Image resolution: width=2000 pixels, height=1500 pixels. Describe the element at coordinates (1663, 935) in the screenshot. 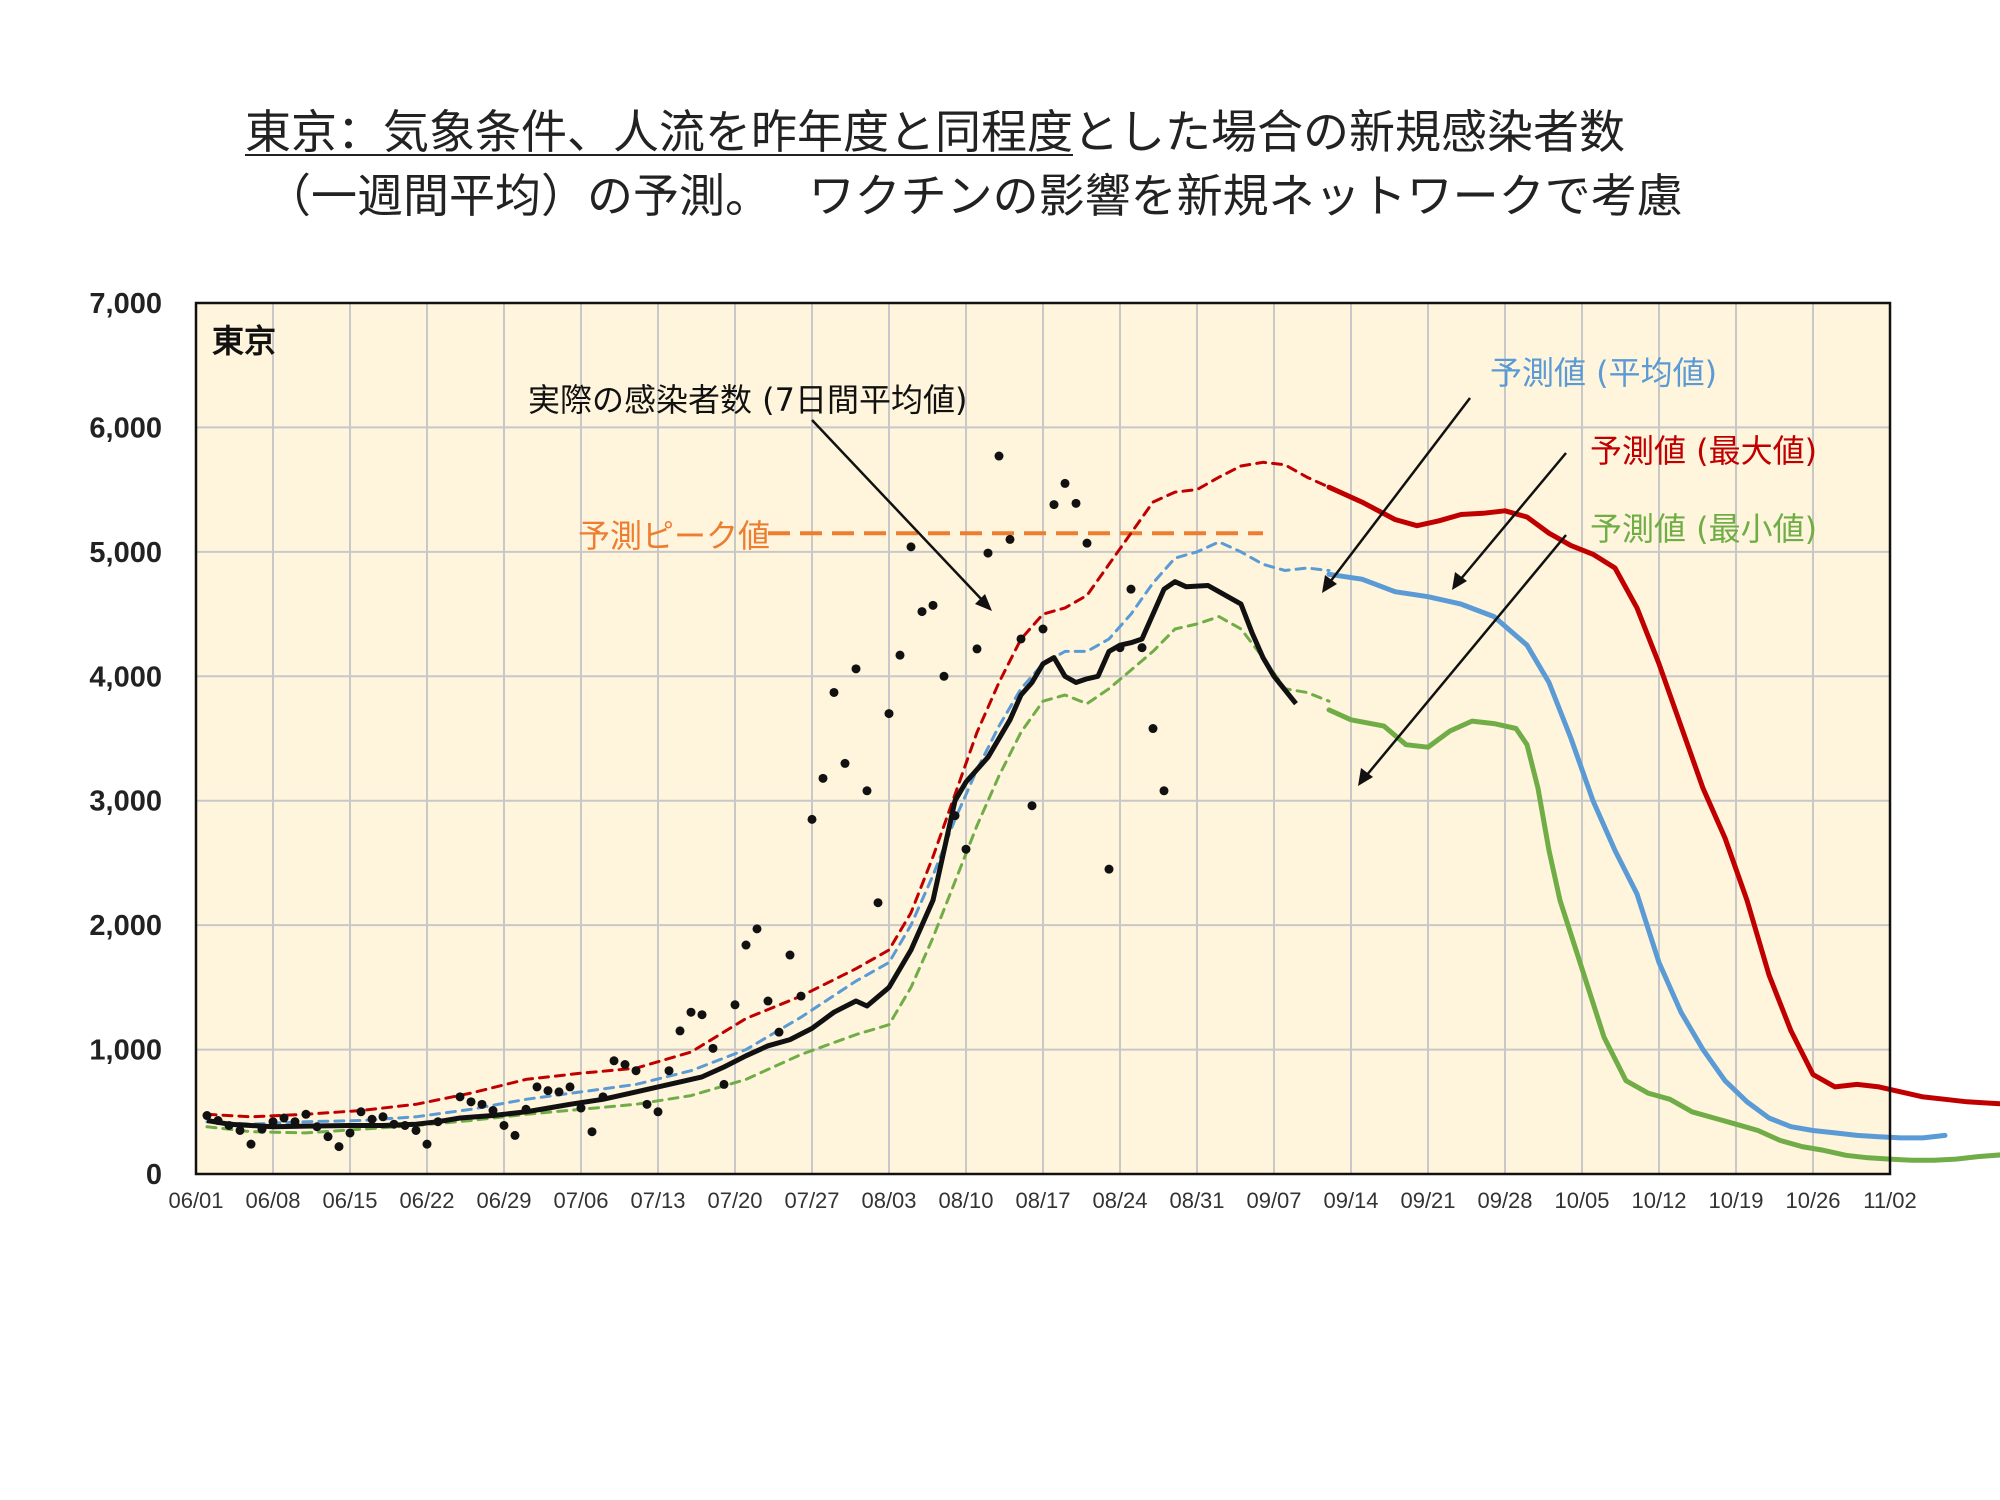

I see `series-min-solid` at that location.